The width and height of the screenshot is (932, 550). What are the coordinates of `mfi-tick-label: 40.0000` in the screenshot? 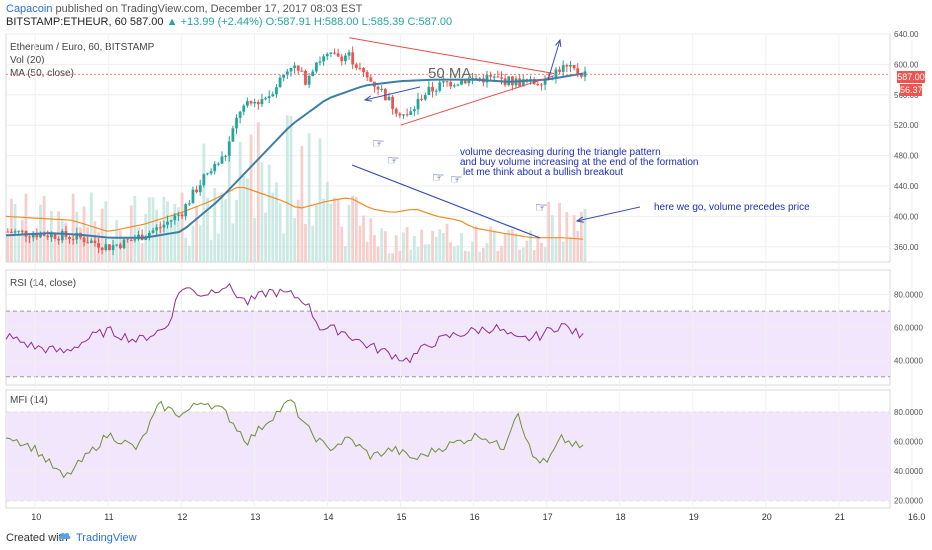 It's located at (908, 471).